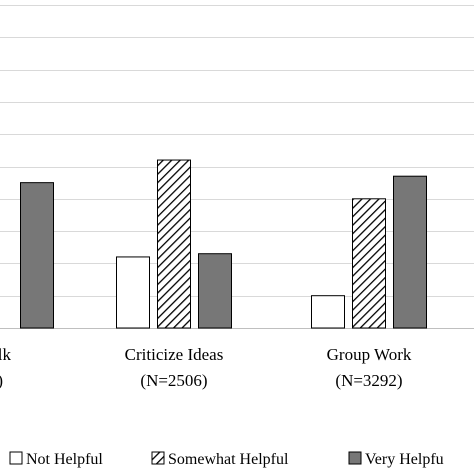 The image size is (474, 474). Describe the element at coordinates (410, 252) in the screenshot. I see `bar-very-helpful-group-work` at that location.